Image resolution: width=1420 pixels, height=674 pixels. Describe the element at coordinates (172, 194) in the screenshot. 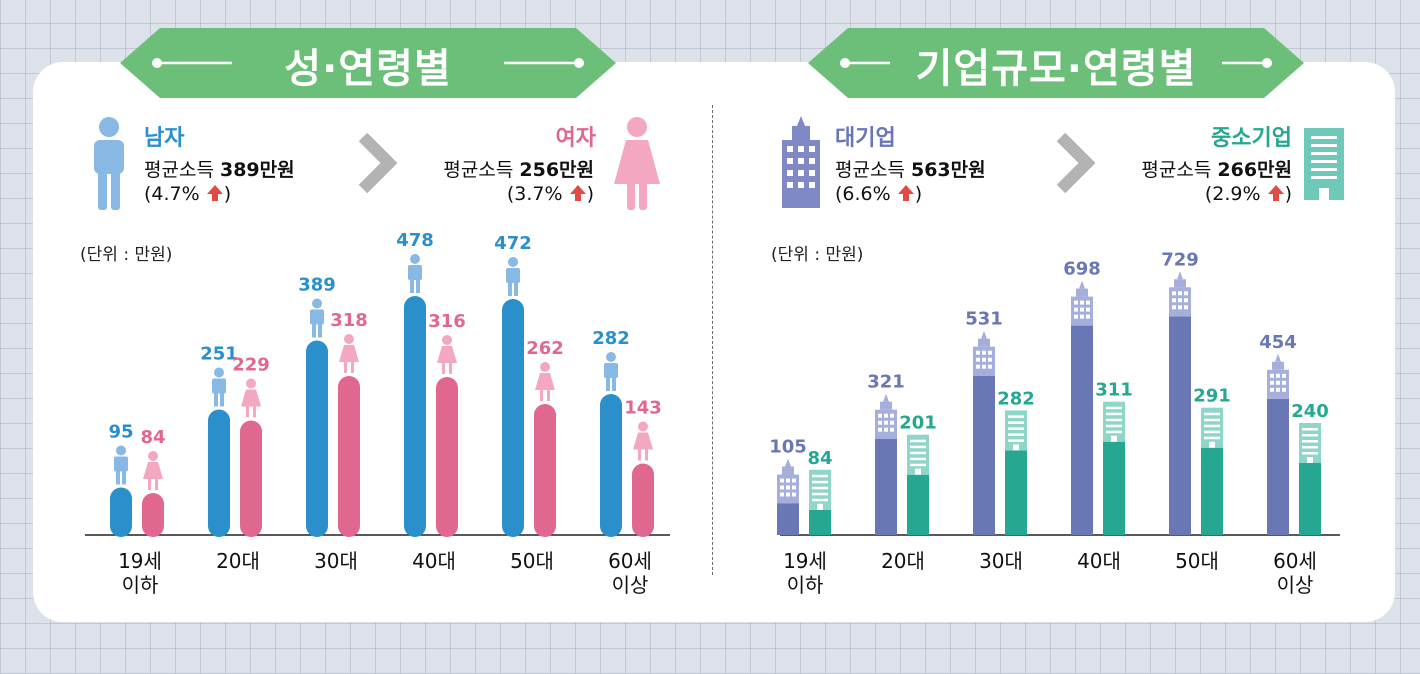

I see `male-change-value: (4.7%` at that location.